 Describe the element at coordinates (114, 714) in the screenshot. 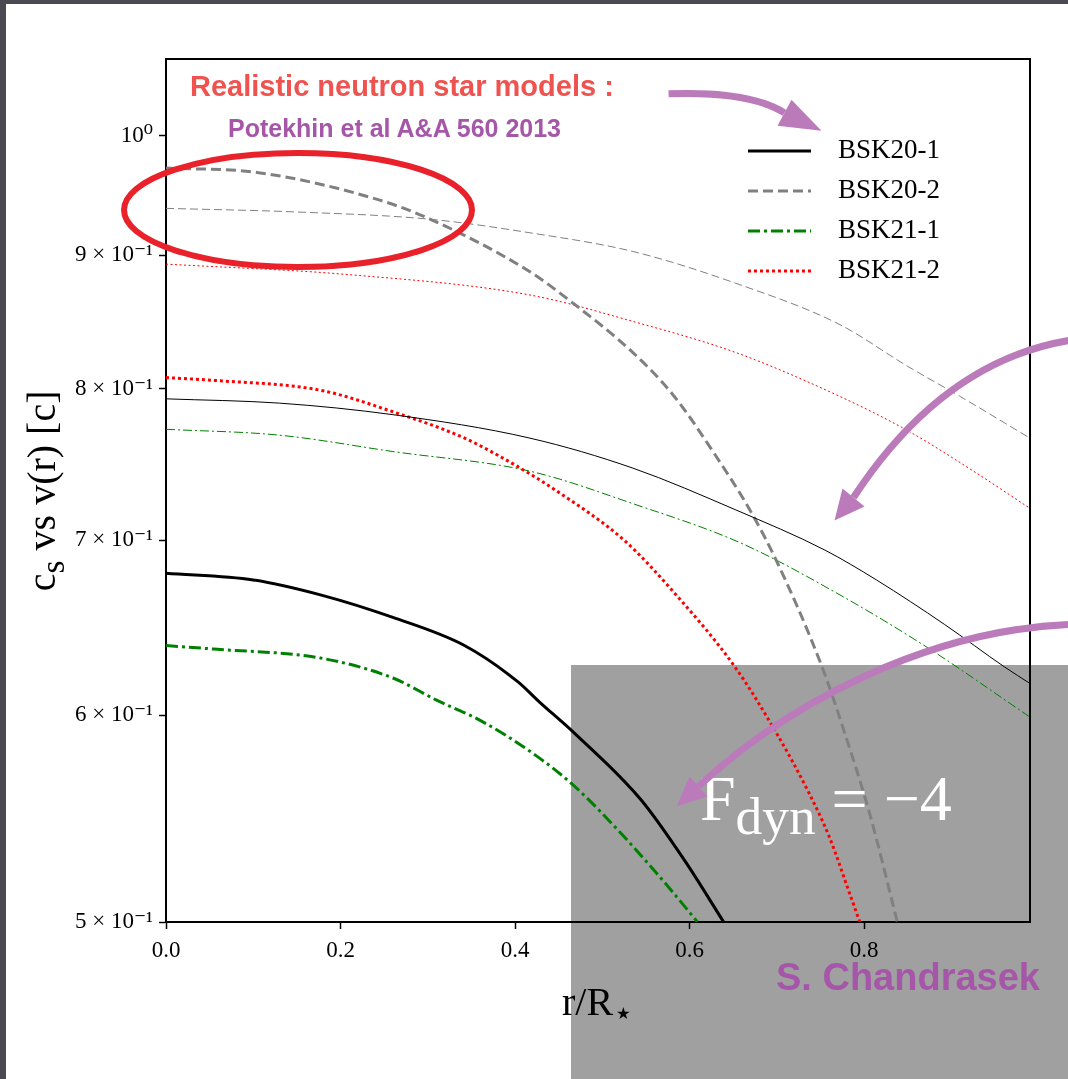

I see `y-tick-label: 6 × 10⁻¹` at that location.